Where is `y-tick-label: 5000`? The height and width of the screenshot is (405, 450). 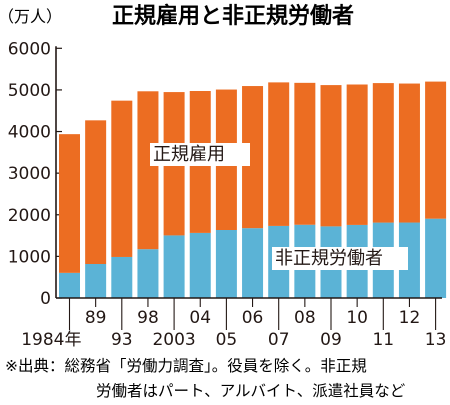 y-tick-label: 5000 is located at coordinates (29, 91).